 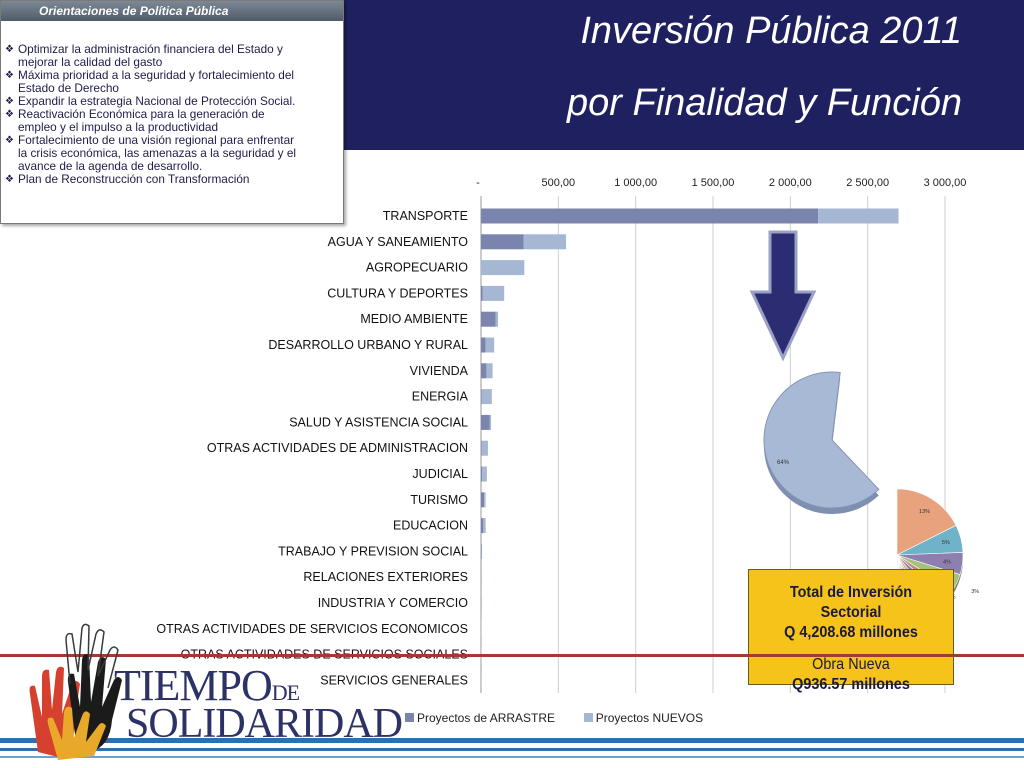 I want to click on policy-line: empleo y el impulso a la productividad, so click(x=171, y=127).